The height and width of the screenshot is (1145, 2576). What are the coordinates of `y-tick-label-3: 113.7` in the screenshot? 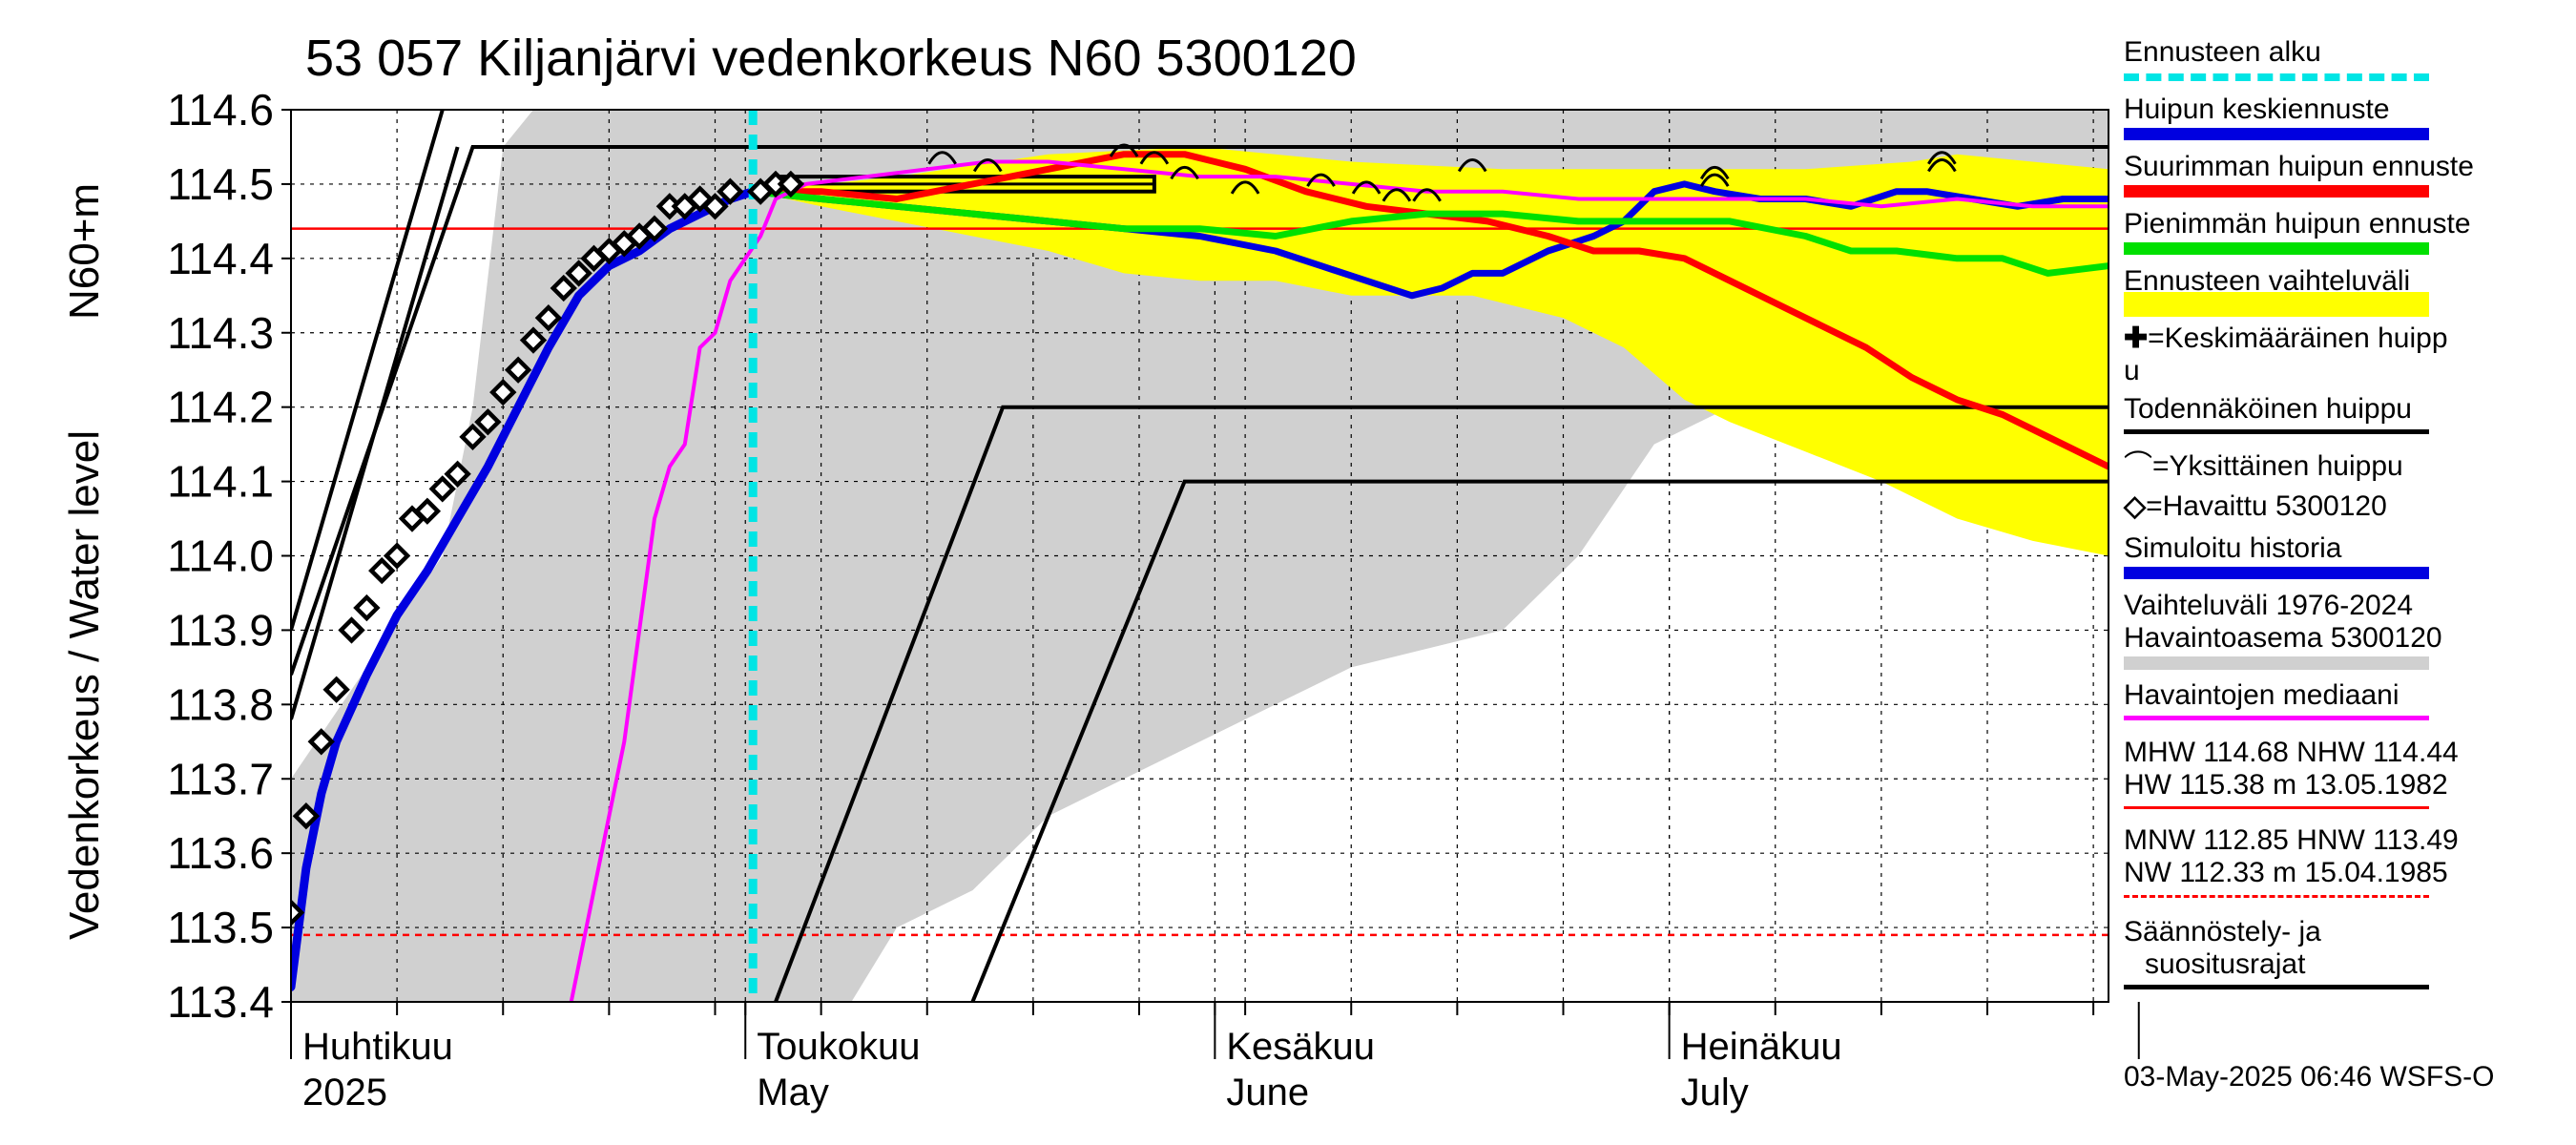 It's located at (220, 778).